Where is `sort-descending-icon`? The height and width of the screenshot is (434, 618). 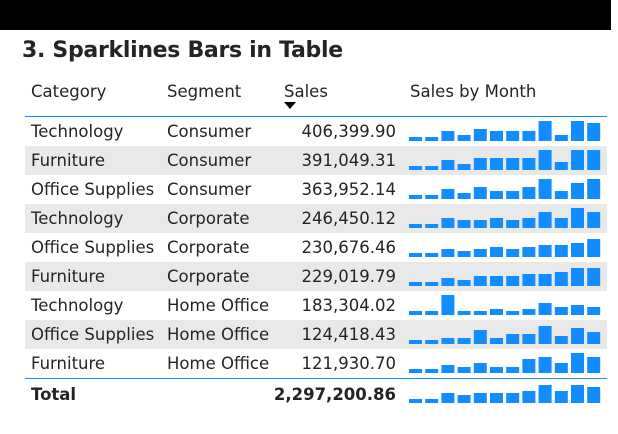
sort-descending-icon is located at coordinates (290, 105).